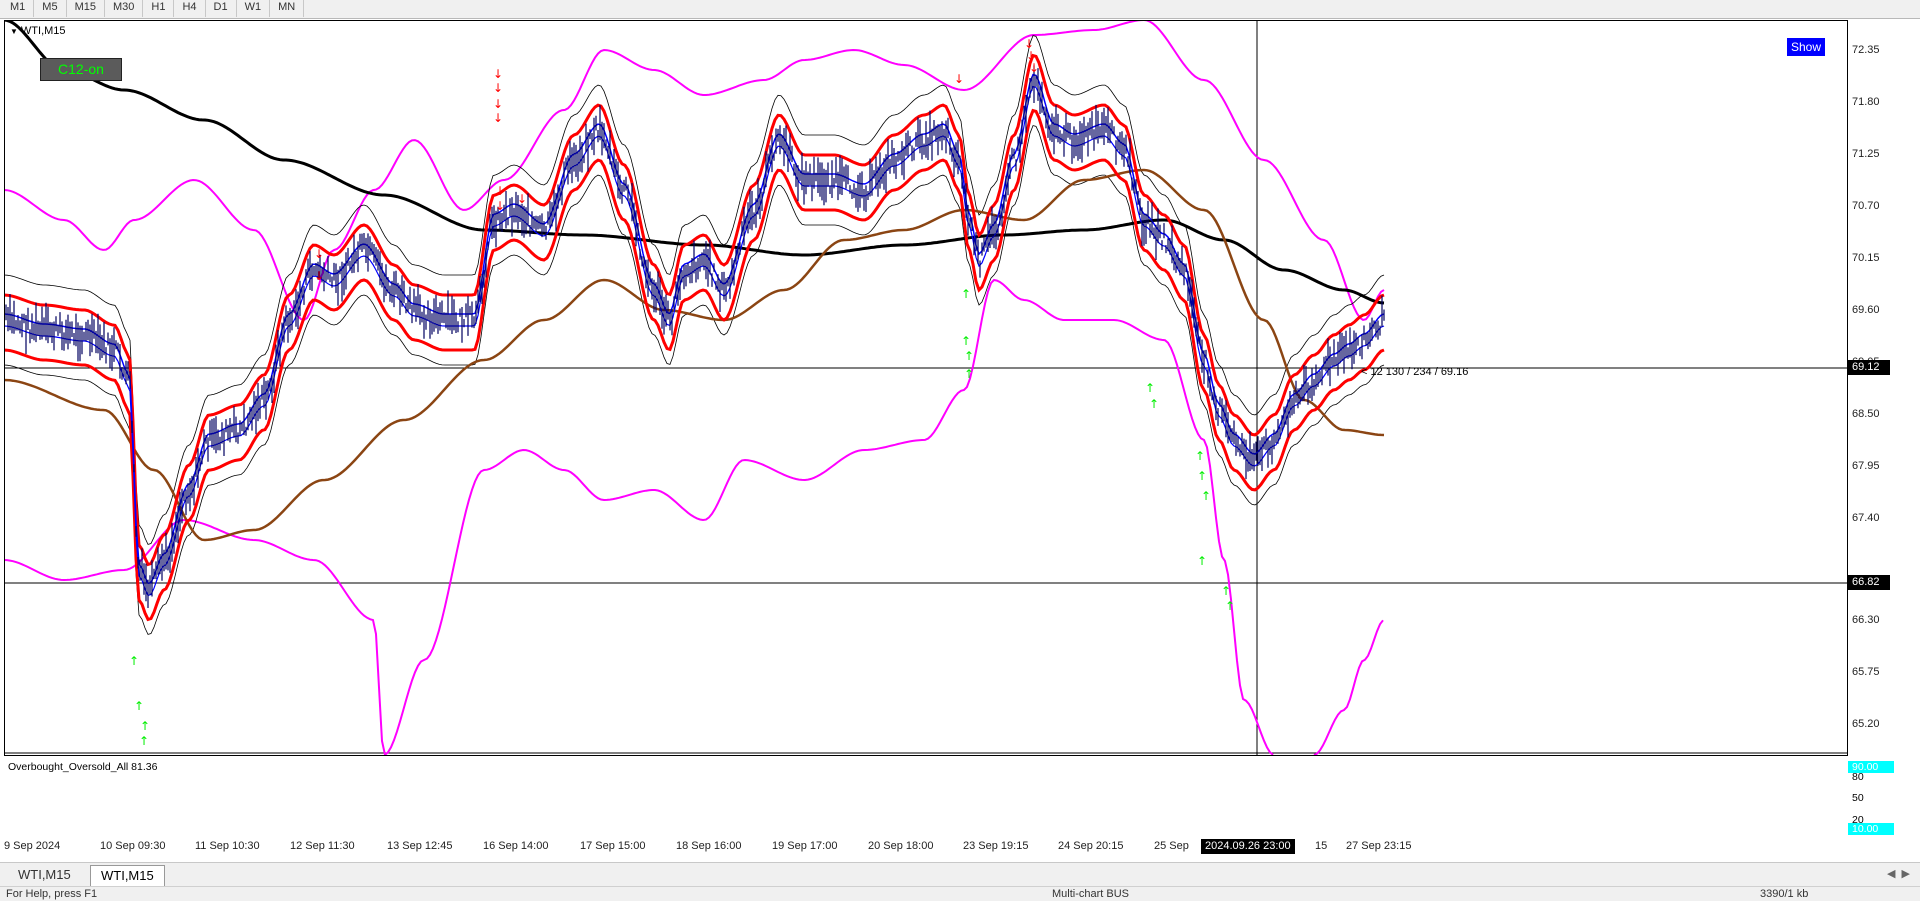 The width and height of the screenshot is (1920, 901). Describe the element at coordinates (1871, 767) in the screenshot. I see `oscillator-level-high: 90.00` at that location.